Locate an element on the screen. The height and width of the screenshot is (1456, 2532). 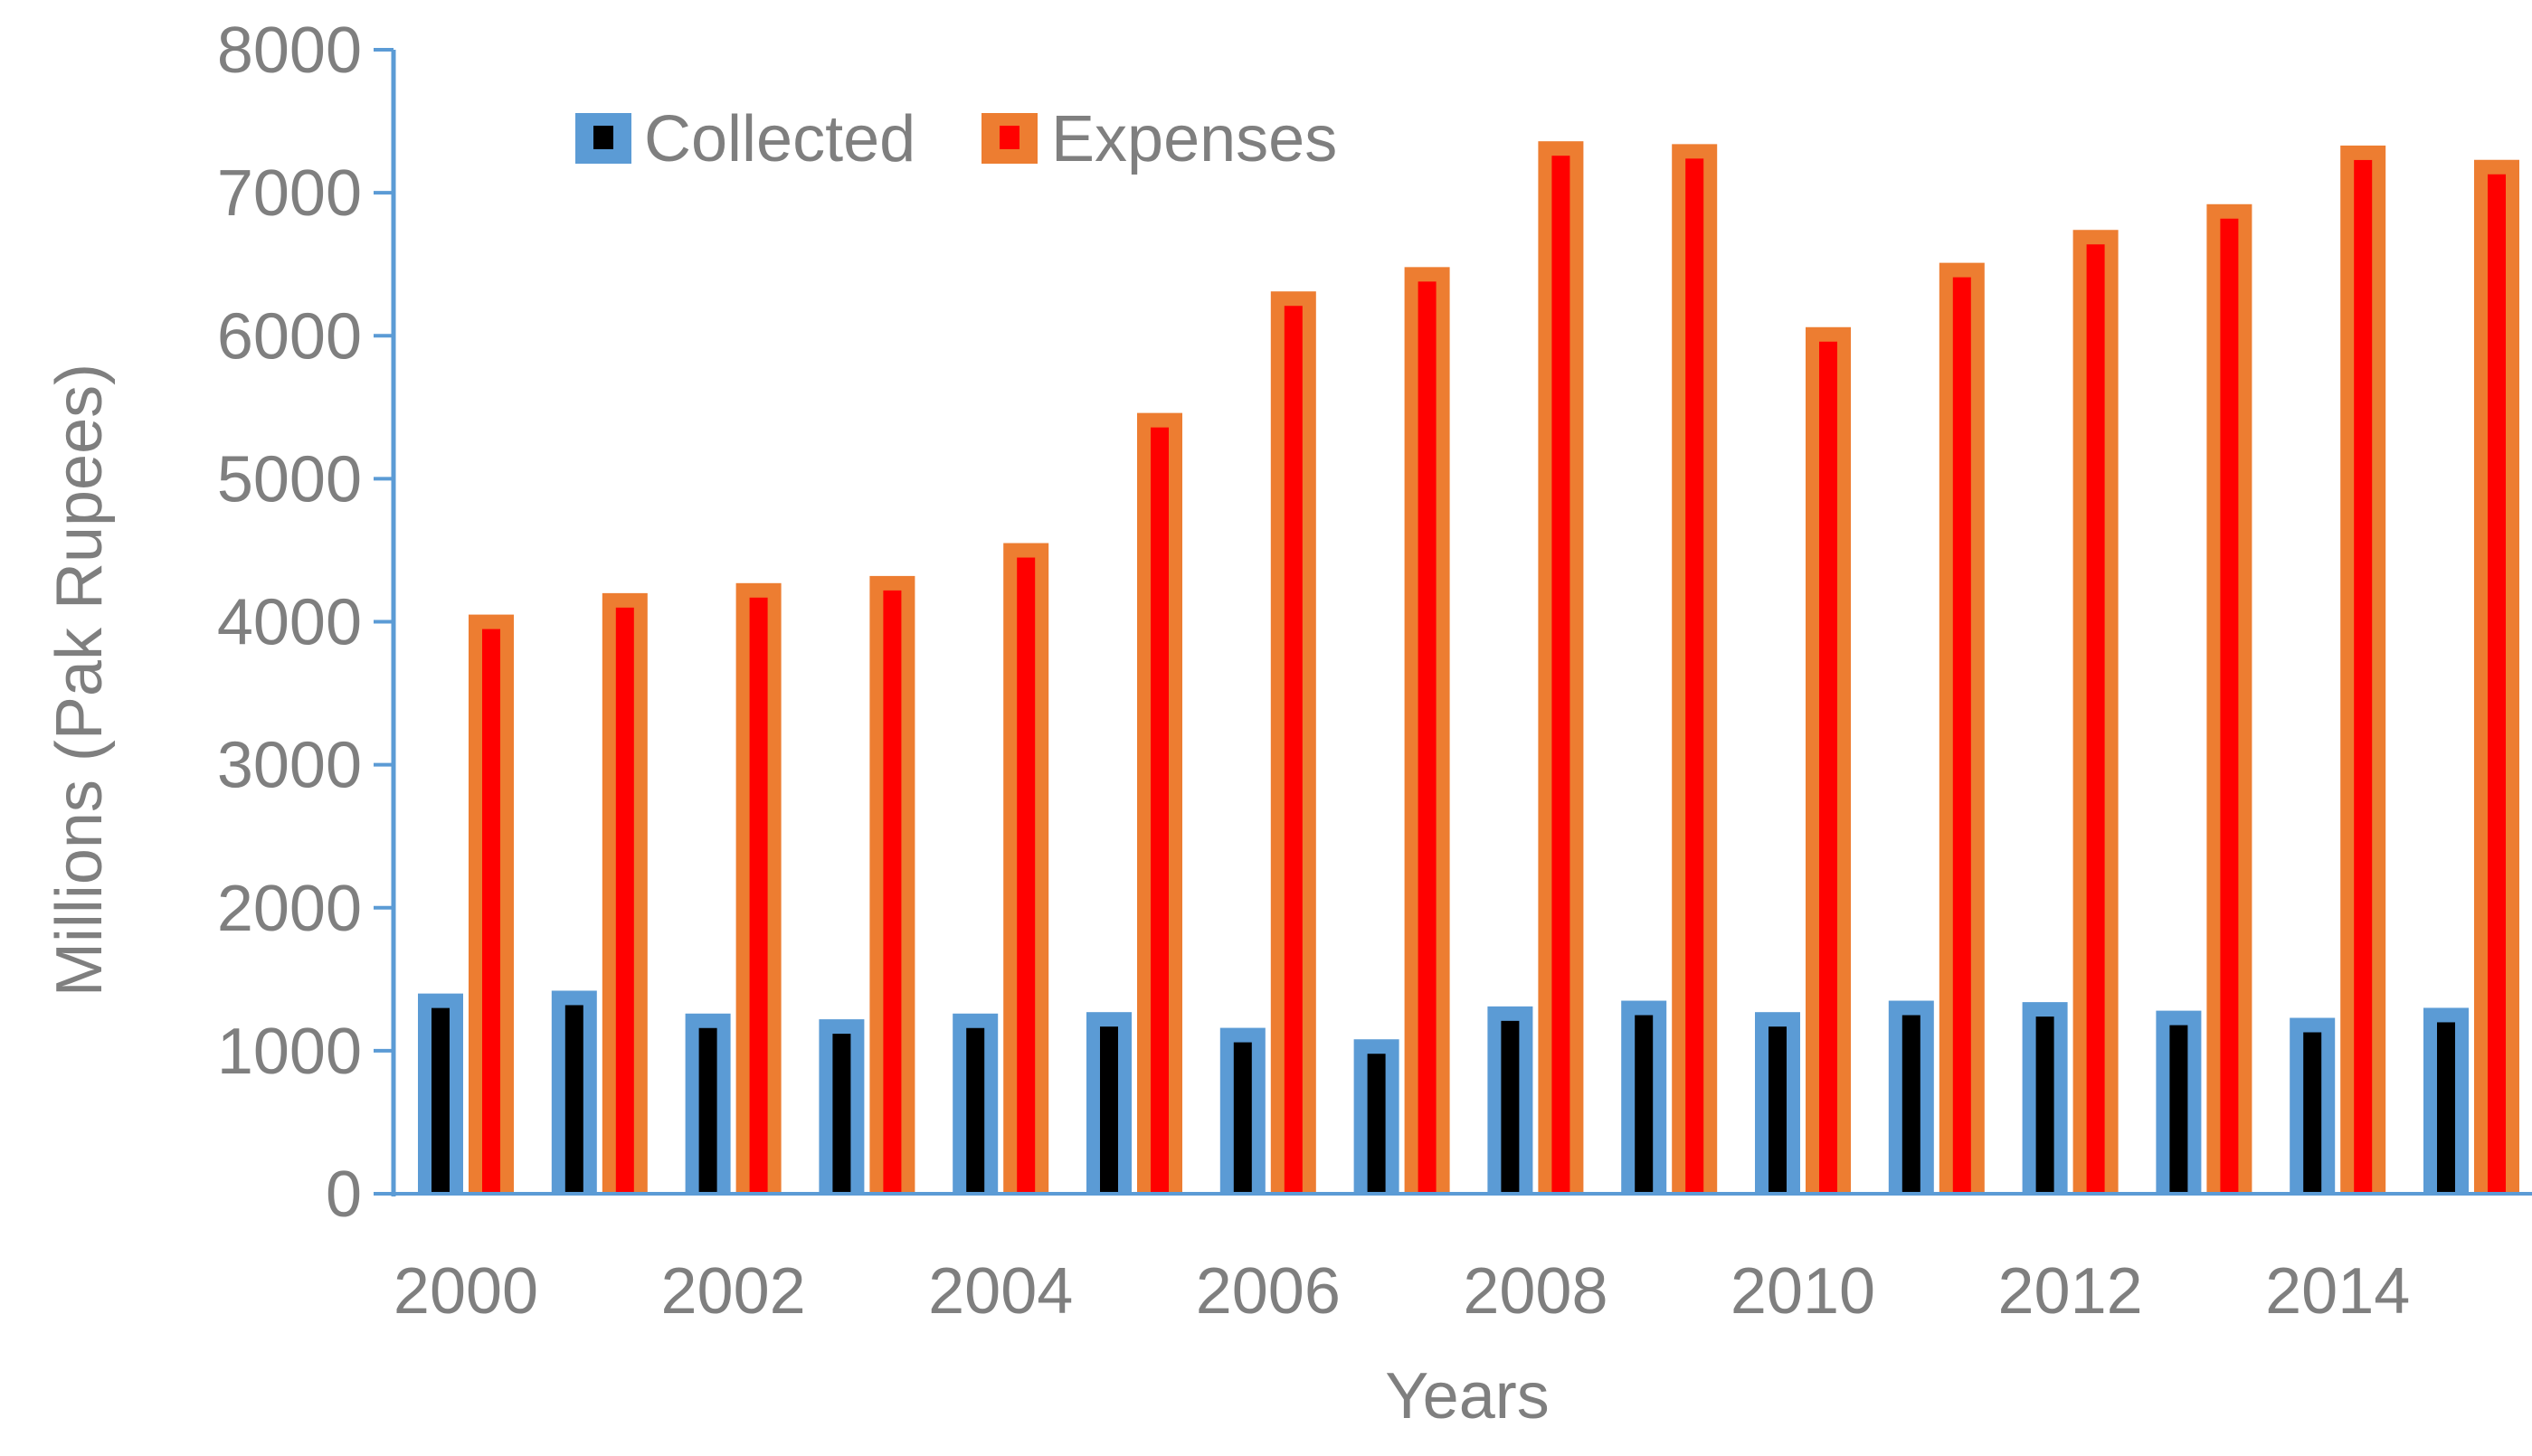
y-ticks-group: 0 1000 2000 3000 4000 5000 6000 7000 8000 is located at coordinates (306, 622).